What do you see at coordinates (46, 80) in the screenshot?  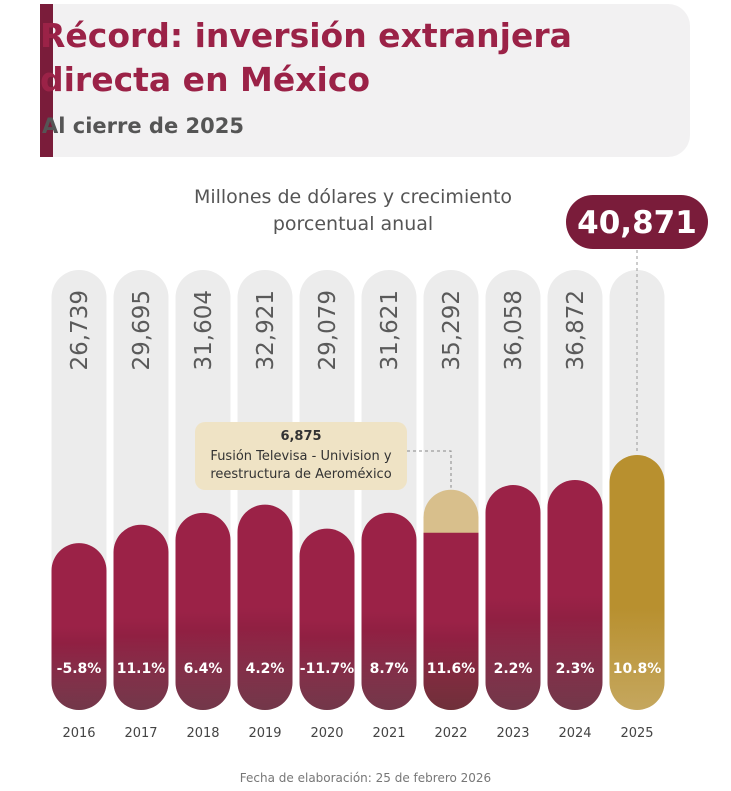 I see `header-accent` at bounding box center [46, 80].